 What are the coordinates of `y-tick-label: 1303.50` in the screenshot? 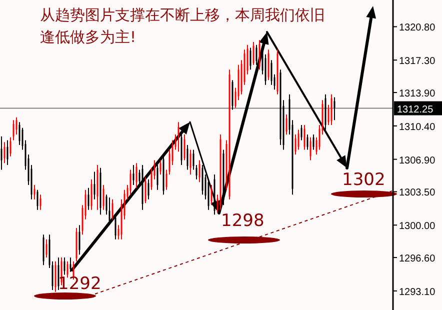 It's located at (417, 193).